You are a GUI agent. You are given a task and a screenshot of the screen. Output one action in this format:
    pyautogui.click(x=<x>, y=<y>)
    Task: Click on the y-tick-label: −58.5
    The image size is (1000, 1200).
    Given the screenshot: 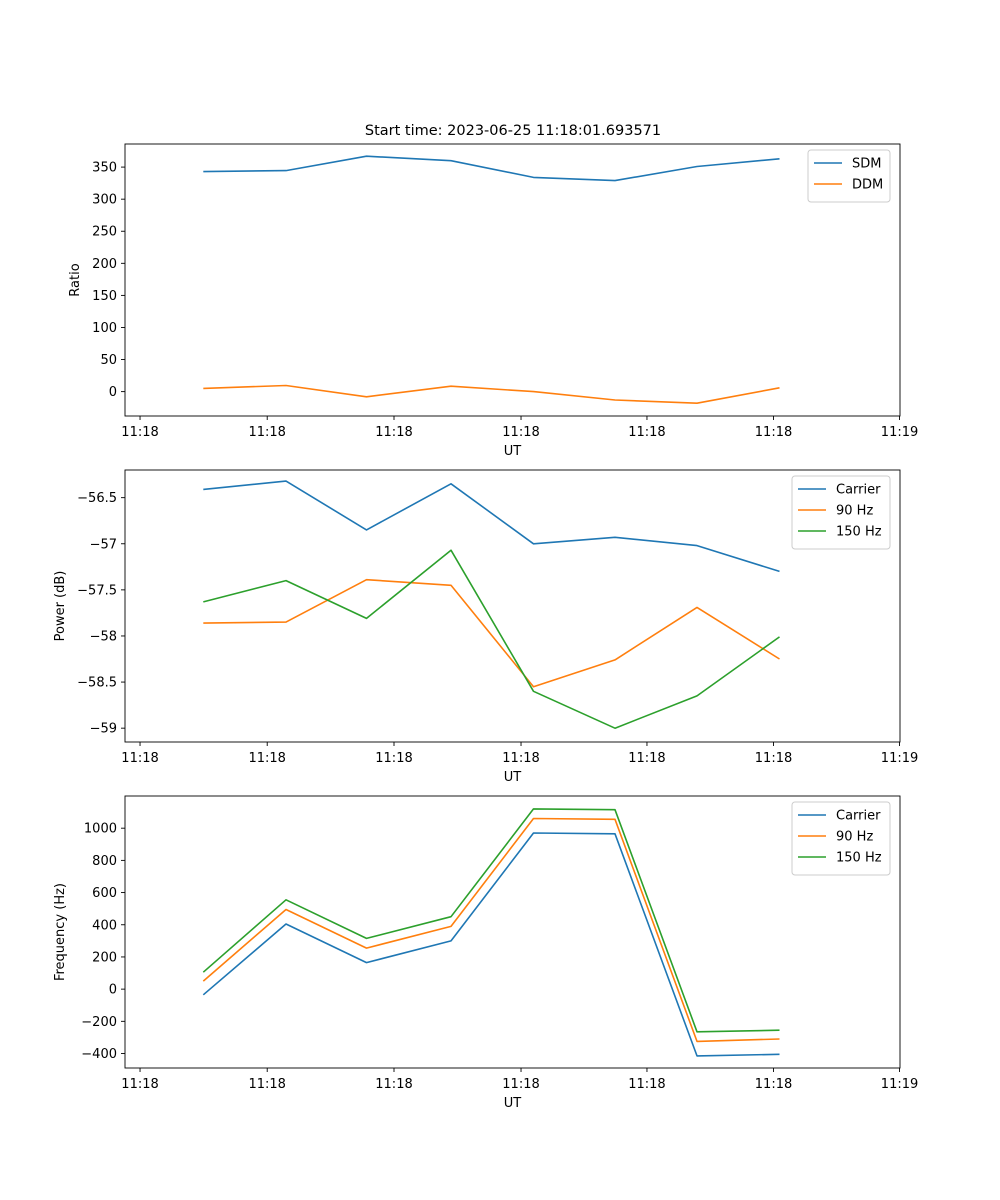 What is the action you would take?
    pyautogui.click(x=97, y=683)
    